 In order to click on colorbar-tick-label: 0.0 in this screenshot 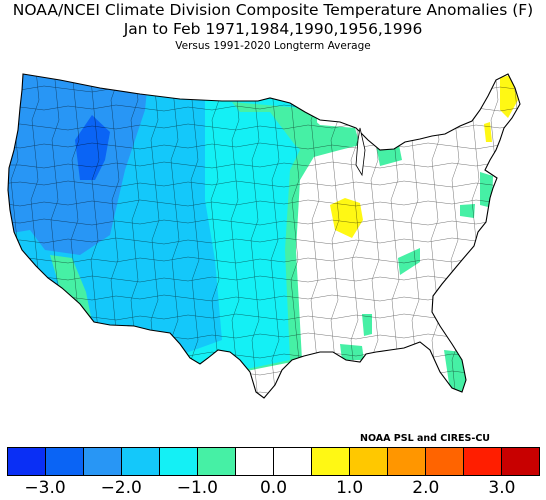, I will do `click(273, 488)`.